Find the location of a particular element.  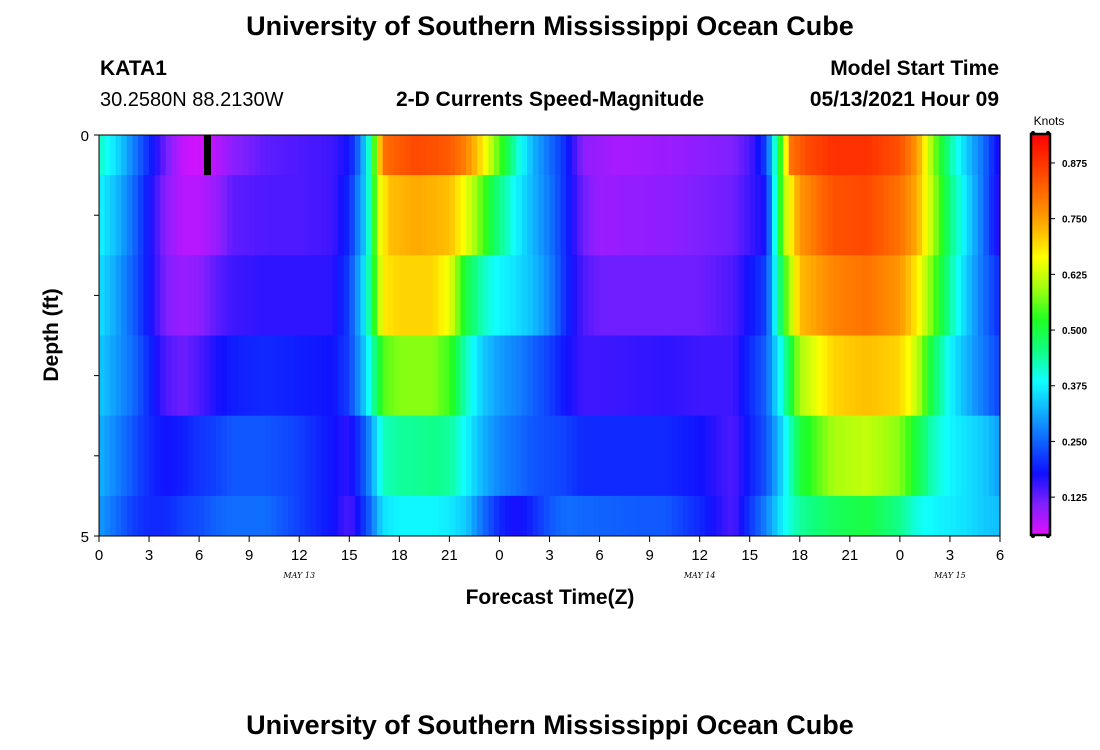

colorbar is located at coordinates (1040, 334).